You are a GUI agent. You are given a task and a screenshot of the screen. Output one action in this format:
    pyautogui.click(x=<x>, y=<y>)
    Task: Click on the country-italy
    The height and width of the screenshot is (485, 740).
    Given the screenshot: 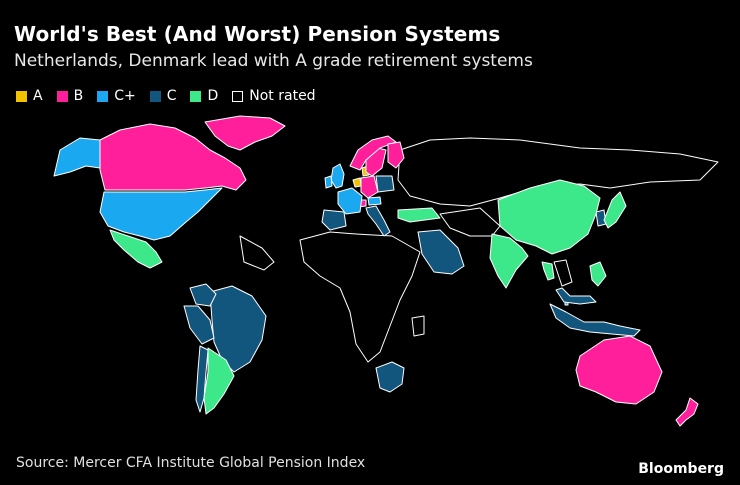 What is the action you would take?
    pyautogui.click(x=378, y=221)
    